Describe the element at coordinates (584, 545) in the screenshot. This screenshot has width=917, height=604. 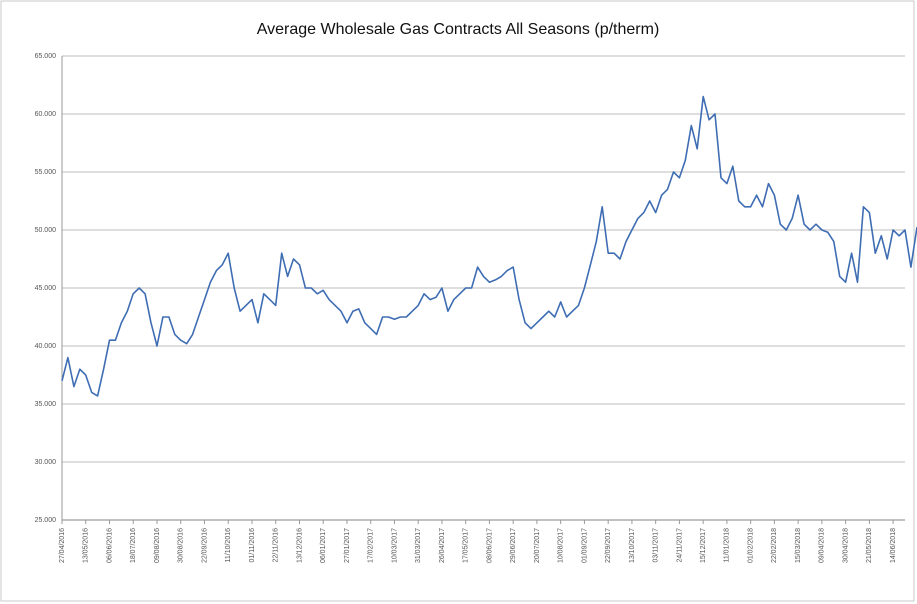
I see `x-tick-label: 01/09/2017` at that location.